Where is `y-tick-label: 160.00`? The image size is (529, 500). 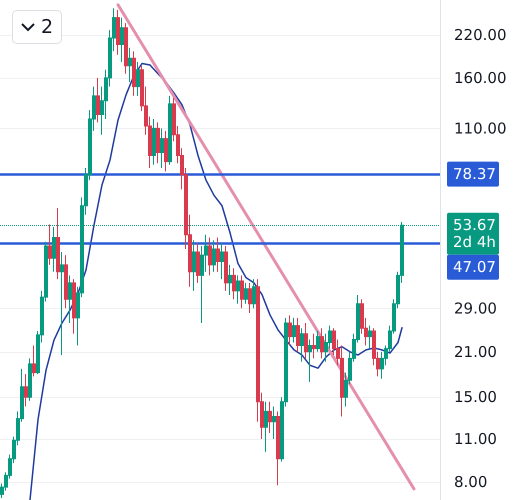
y-tick-label: 160.00 is located at coordinates (480, 77).